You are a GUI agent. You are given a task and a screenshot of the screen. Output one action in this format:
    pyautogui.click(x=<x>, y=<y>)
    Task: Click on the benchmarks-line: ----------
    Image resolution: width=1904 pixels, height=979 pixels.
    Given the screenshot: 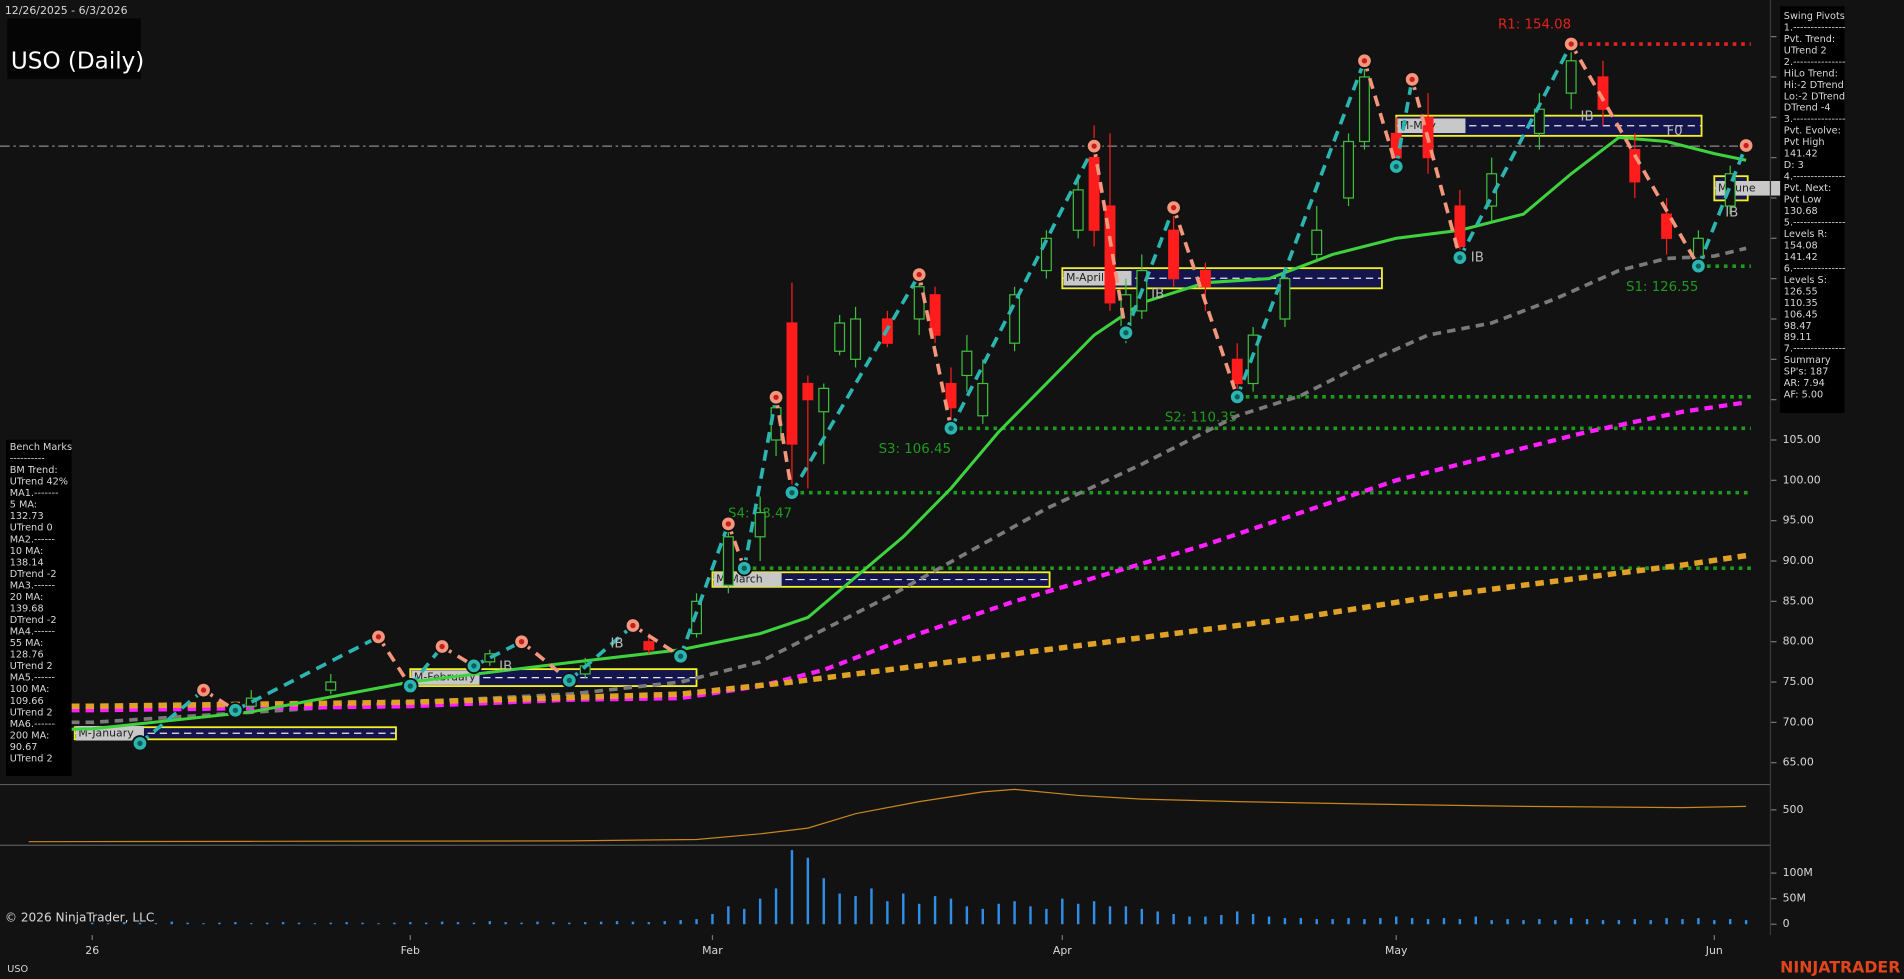 What is the action you would take?
    pyautogui.click(x=28, y=459)
    